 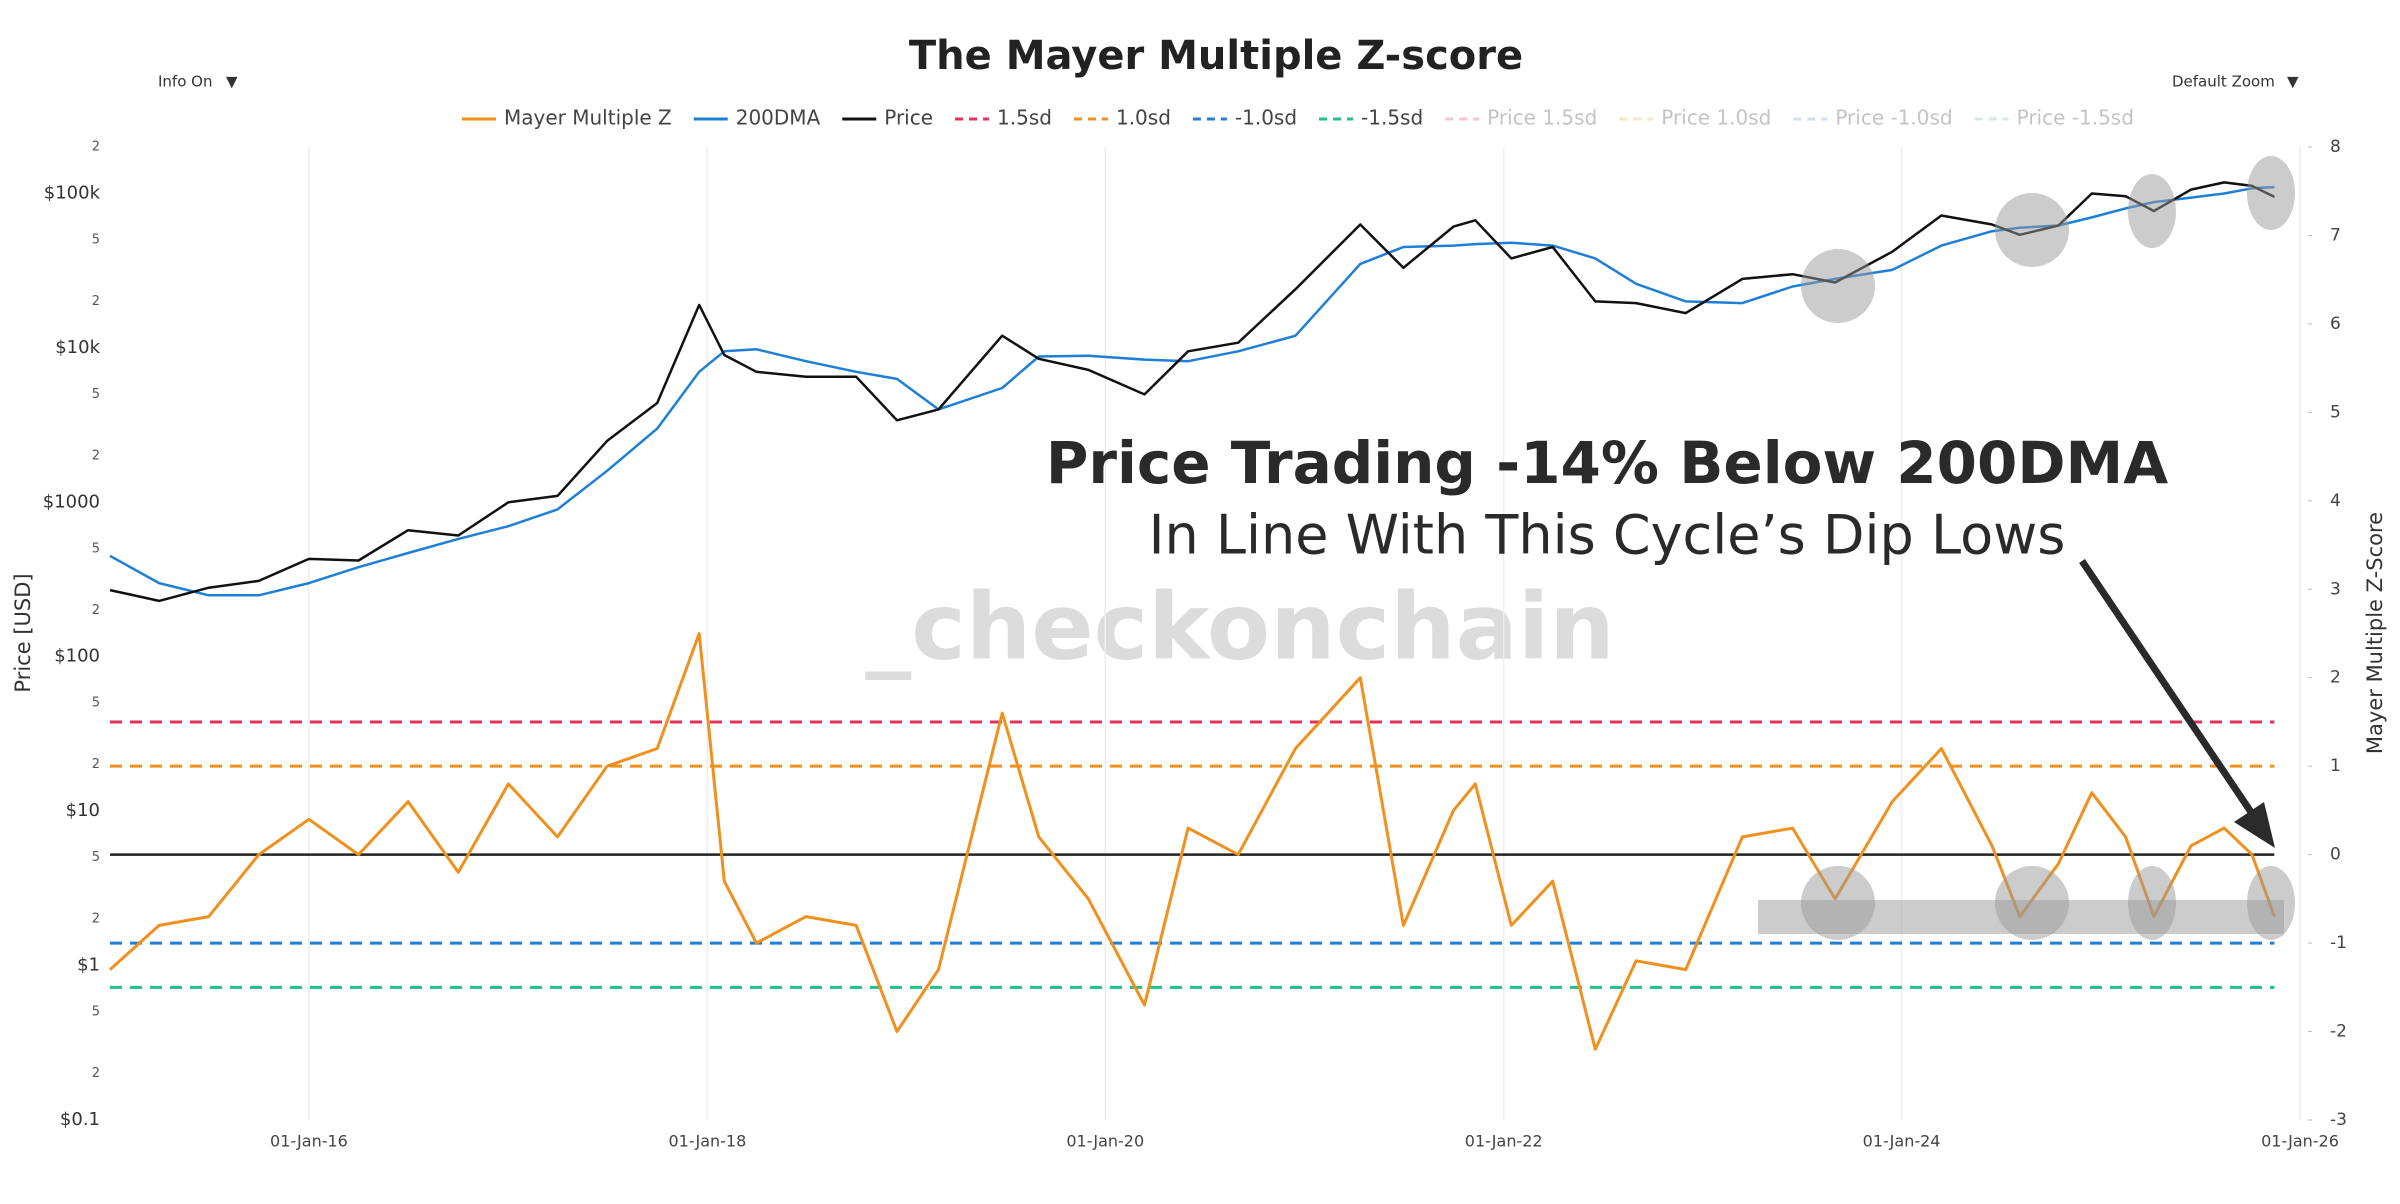 I want to click on y-tick-label: $1, so click(x=88, y=965).